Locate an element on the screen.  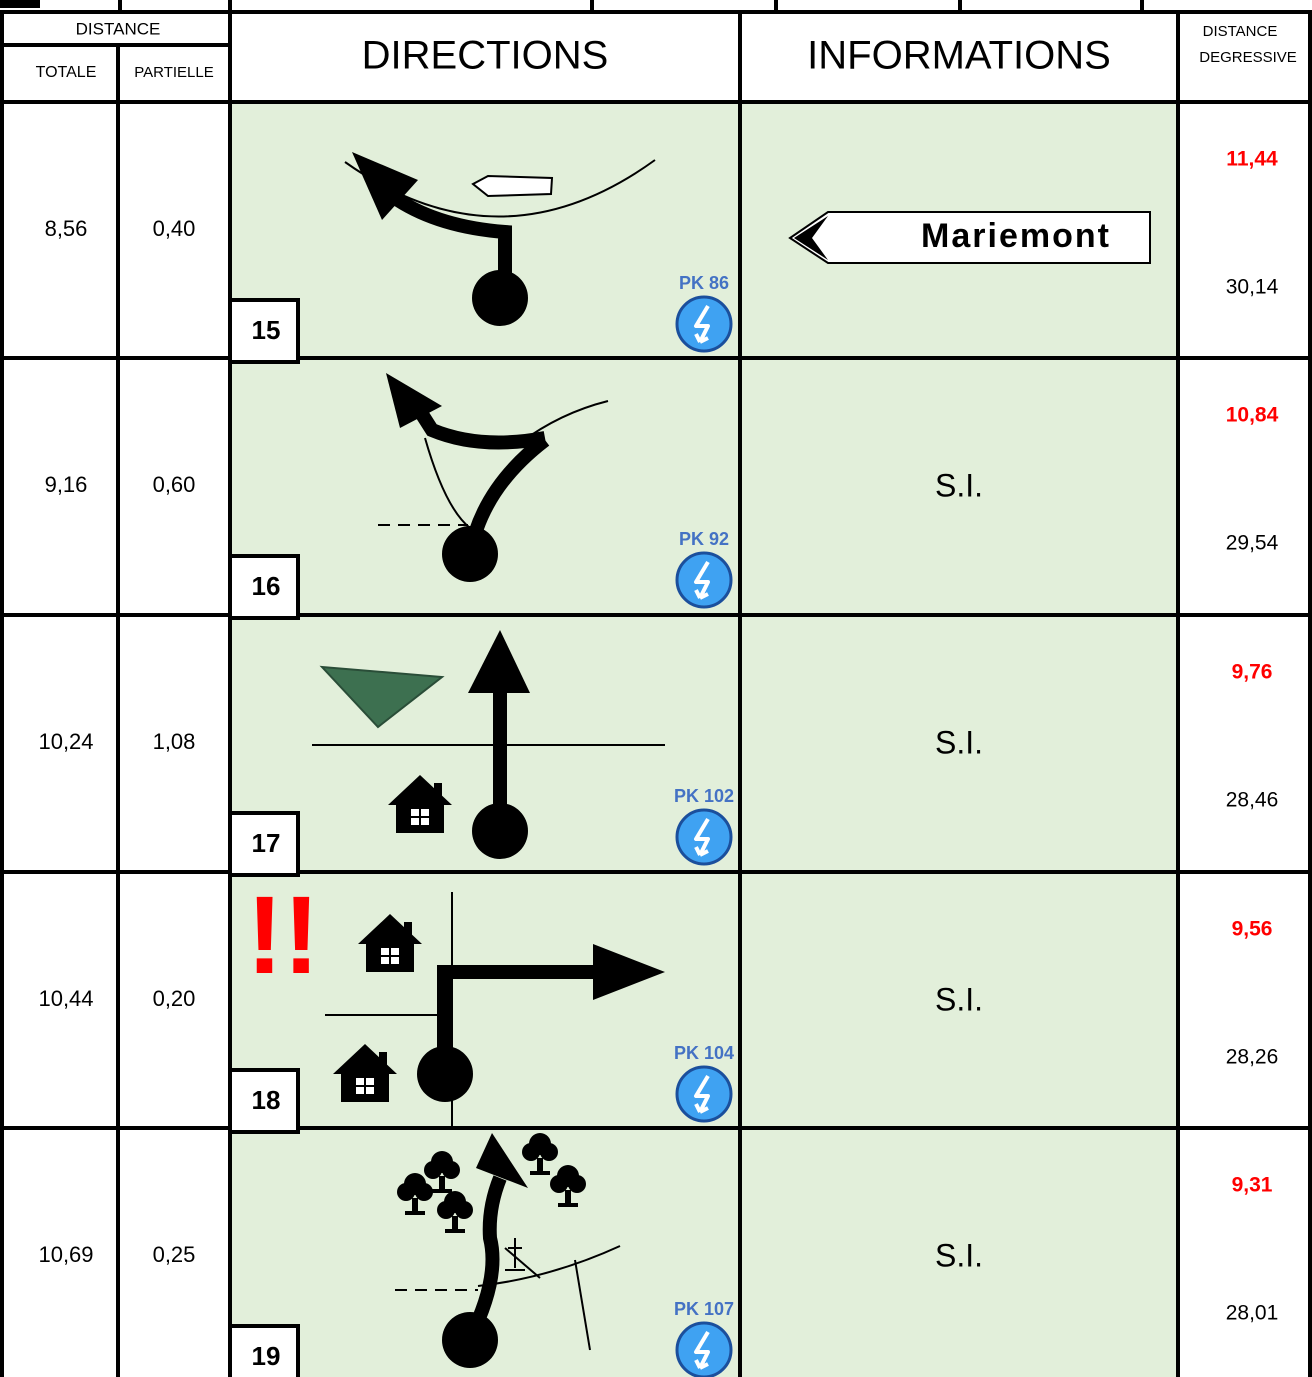
step-number: 18 is located at coordinates (266, 1100).